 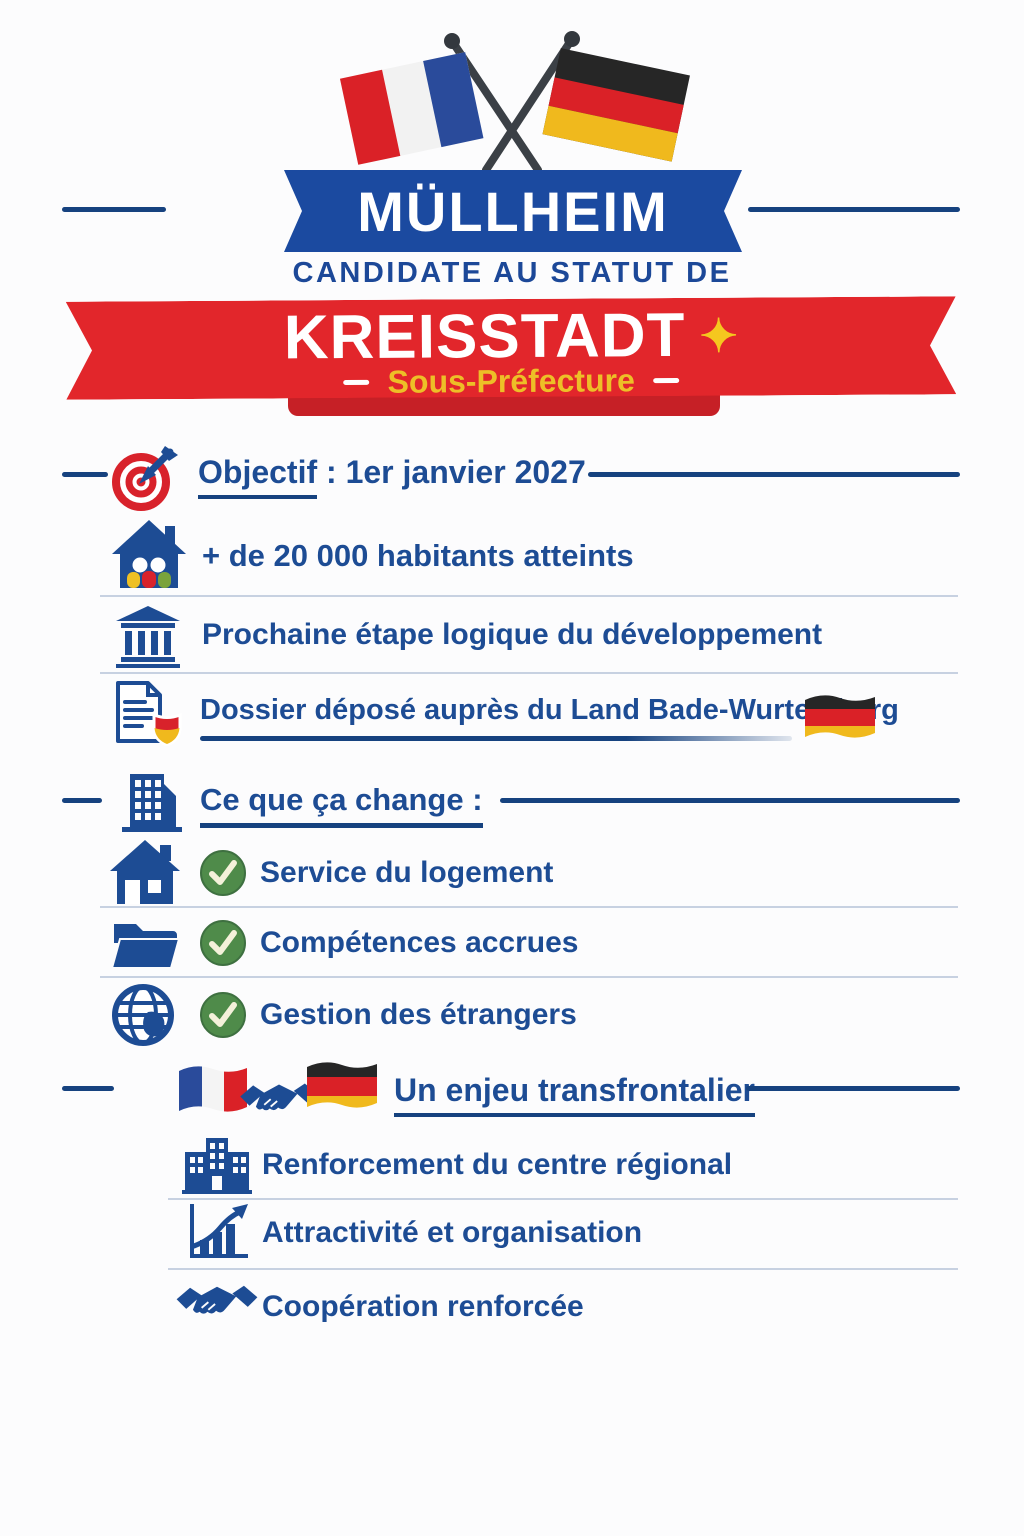 I want to click on house-family-icon, so click(x=149, y=554).